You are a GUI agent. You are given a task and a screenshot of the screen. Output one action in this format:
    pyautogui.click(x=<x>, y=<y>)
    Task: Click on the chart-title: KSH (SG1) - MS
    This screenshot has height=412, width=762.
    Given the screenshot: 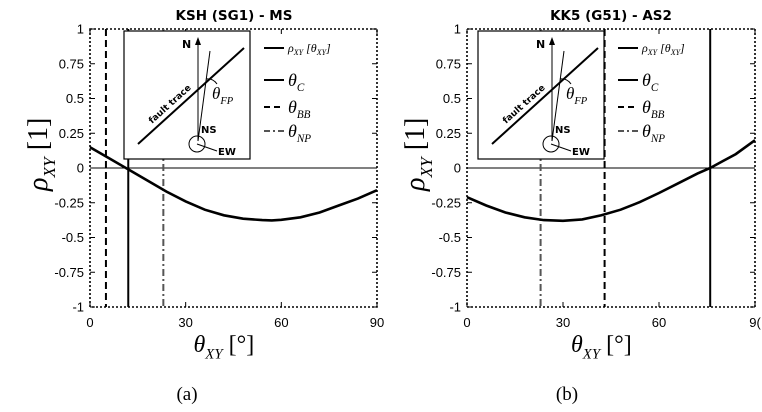 What is the action you would take?
    pyautogui.click(x=234, y=16)
    